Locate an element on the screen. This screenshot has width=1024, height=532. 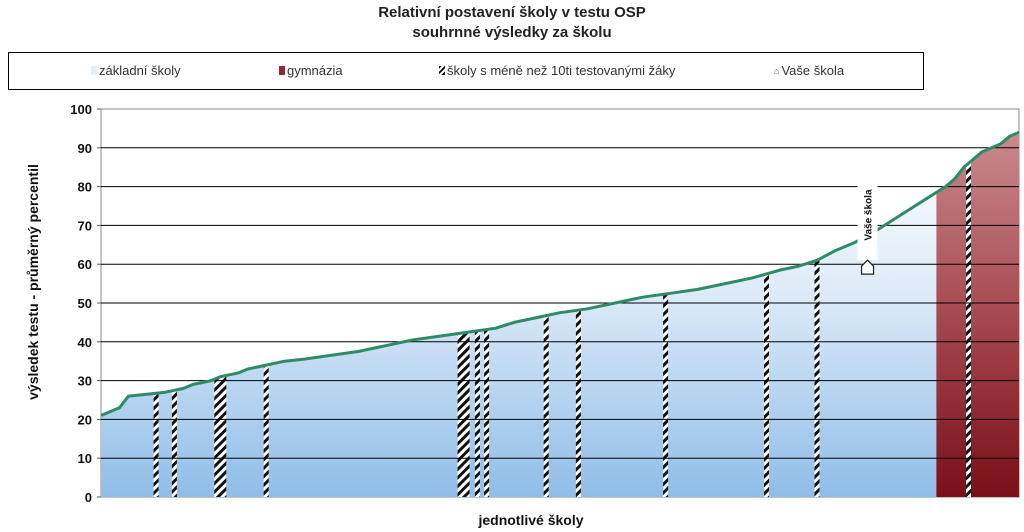
marker-layer: Vaše škola is located at coordinates (867, 229).